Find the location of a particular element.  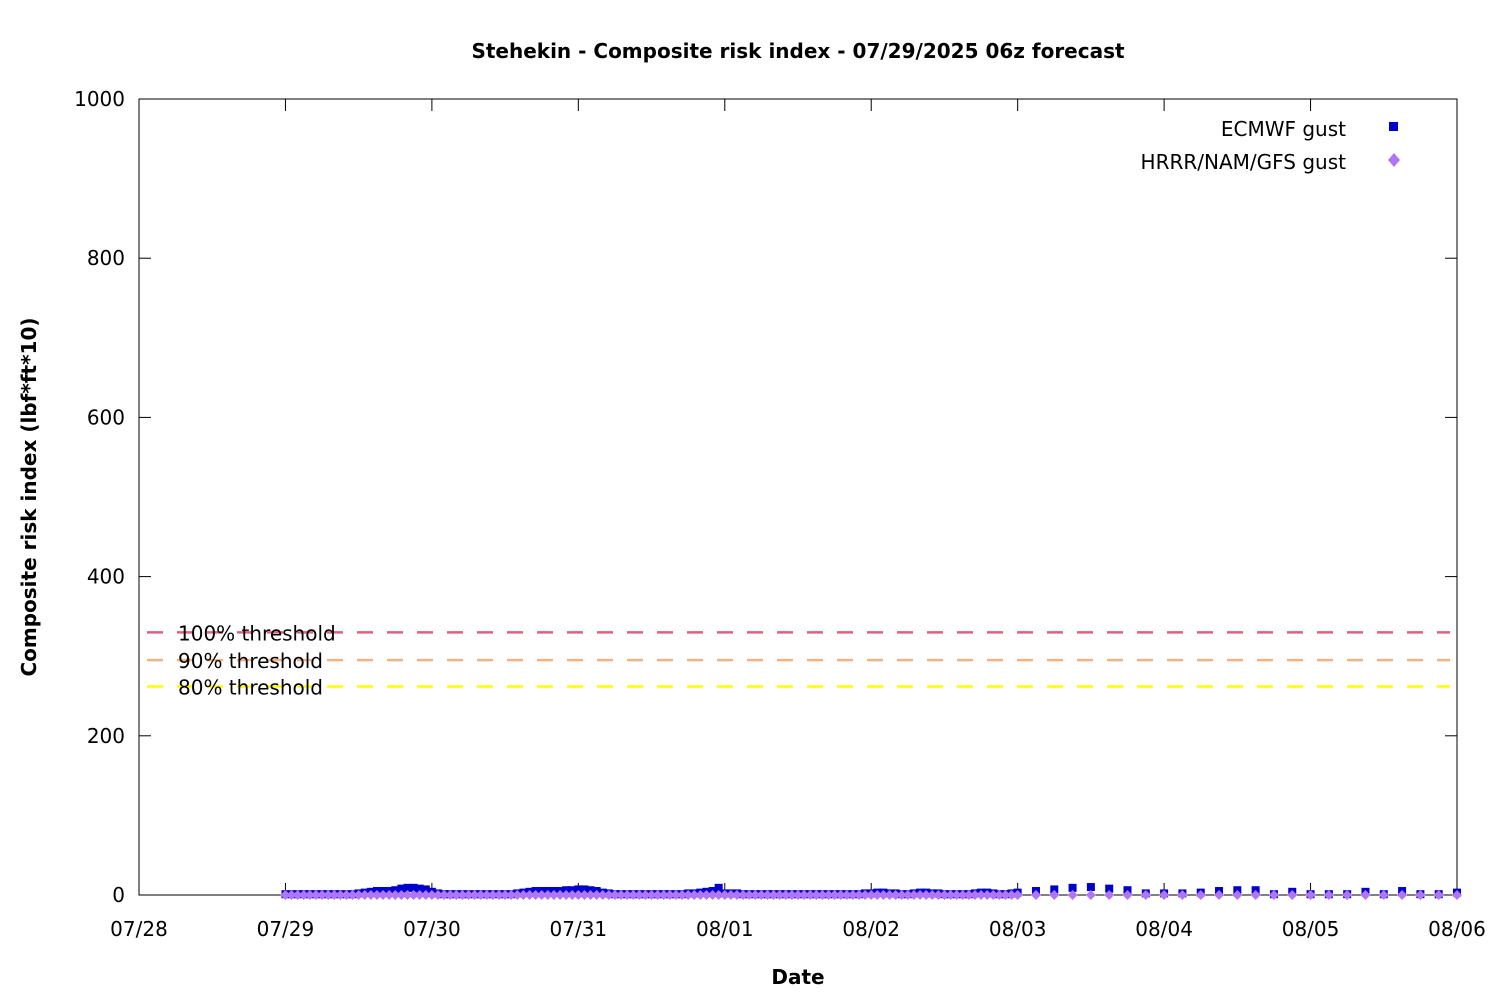

y-tick-label: 600 is located at coordinates (106, 417).